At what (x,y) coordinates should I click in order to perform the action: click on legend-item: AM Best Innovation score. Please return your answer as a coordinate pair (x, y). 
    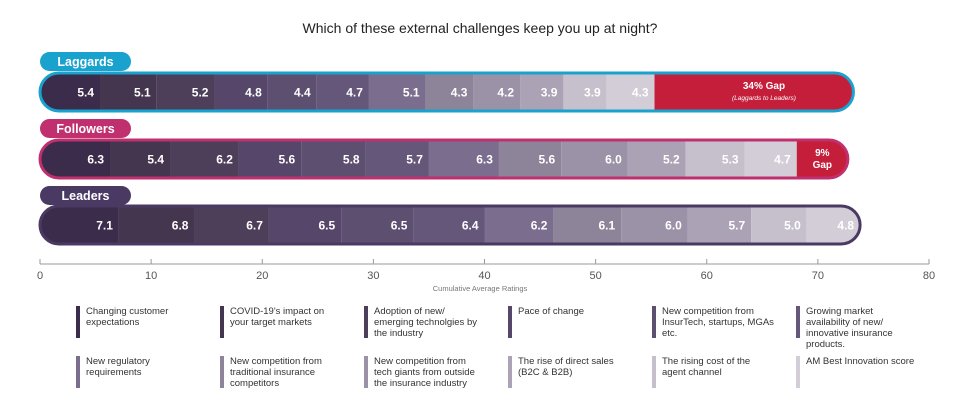
    Looking at the image, I should click on (857, 372).